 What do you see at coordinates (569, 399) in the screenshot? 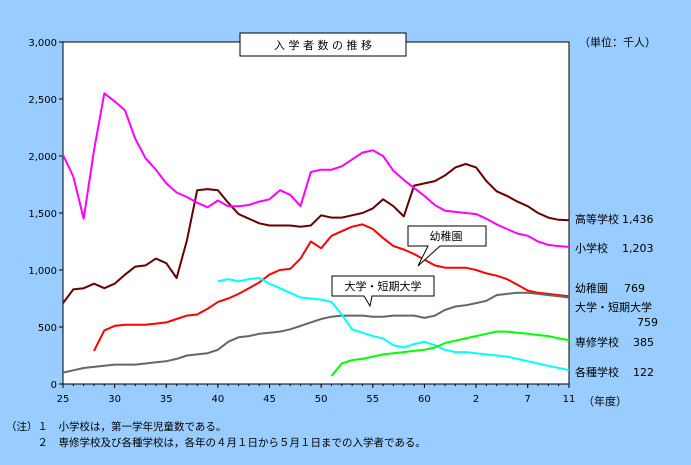
I see `x-tick-label: 11` at bounding box center [569, 399].